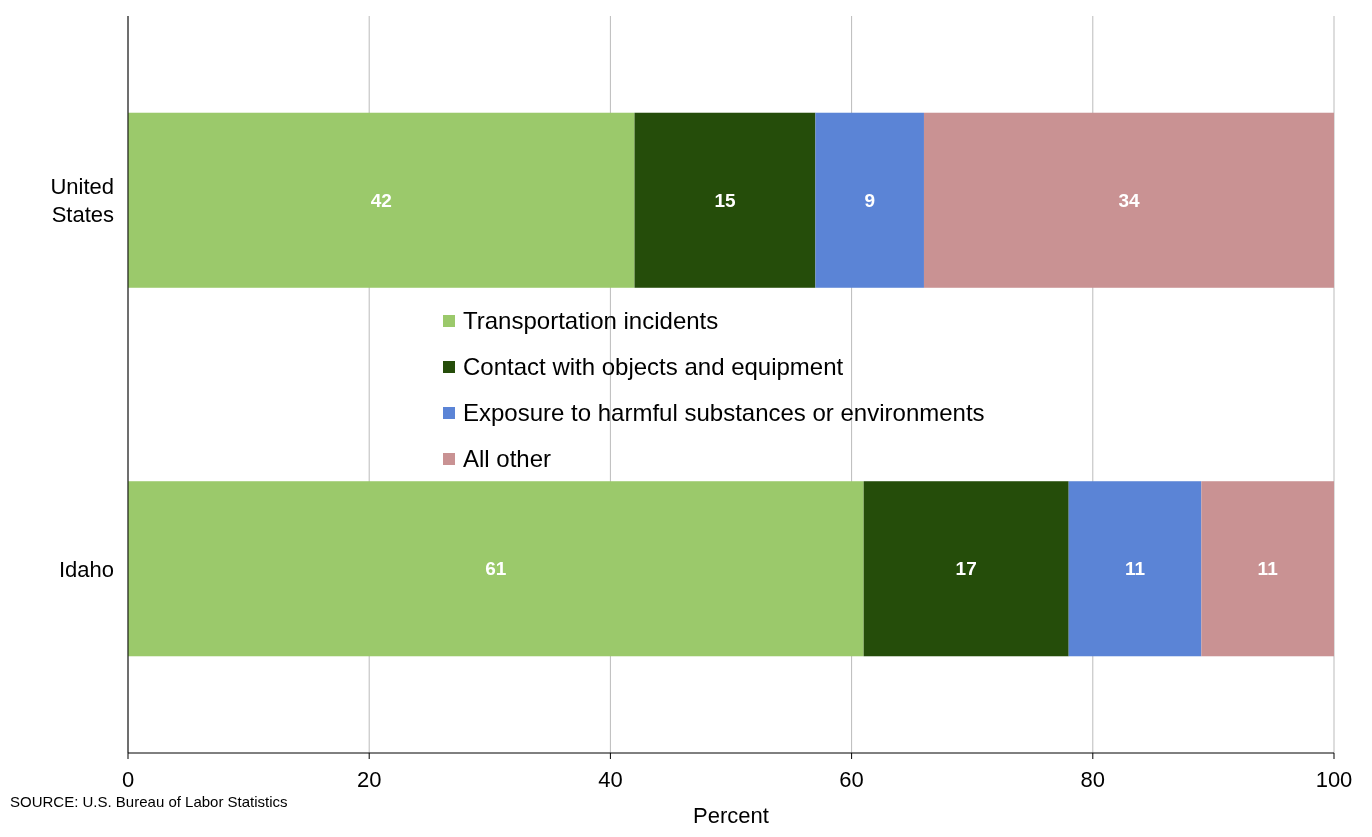 This screenshot has height=837, width=1372. Describe the element at coordinates (128, 779) in the screenshot. I see `x-tick-label: 0` at that location.